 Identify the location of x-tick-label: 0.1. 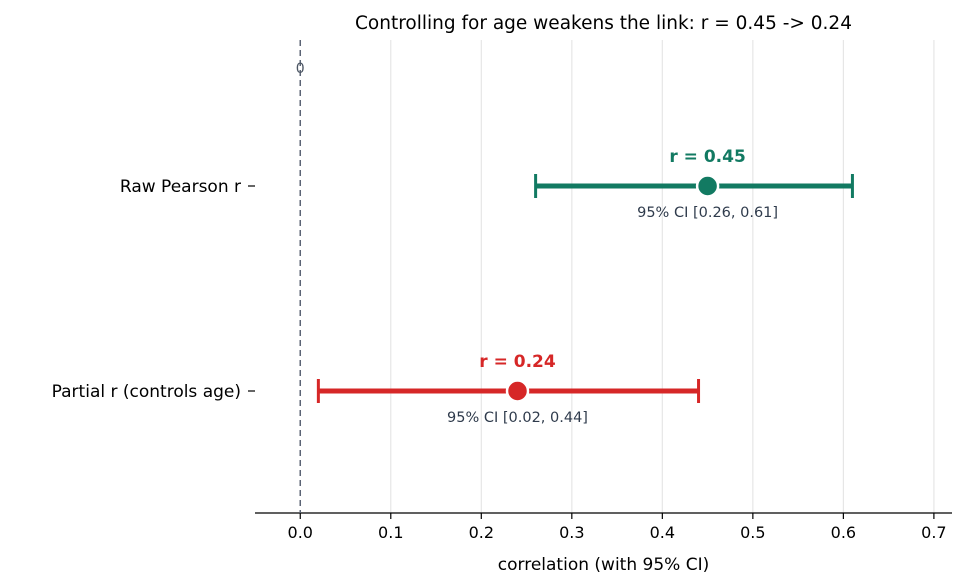
(390, 532).